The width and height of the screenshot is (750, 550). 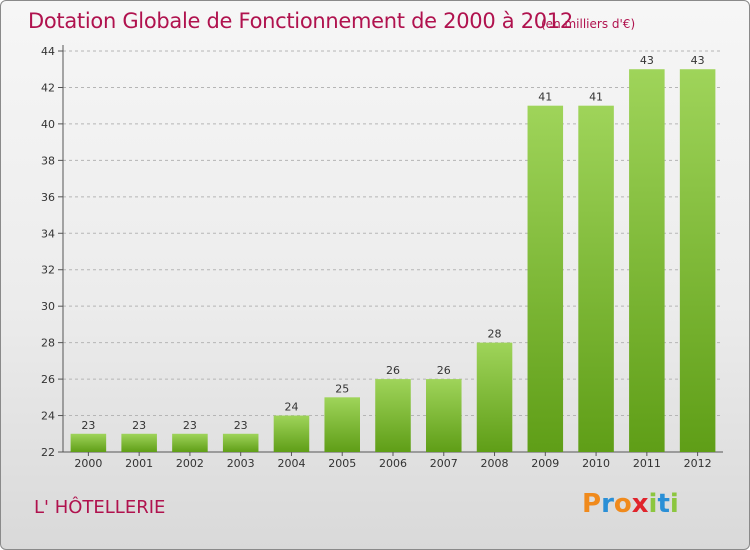 I want to click on y-tick-label: 32, so click(x=48, y=270).